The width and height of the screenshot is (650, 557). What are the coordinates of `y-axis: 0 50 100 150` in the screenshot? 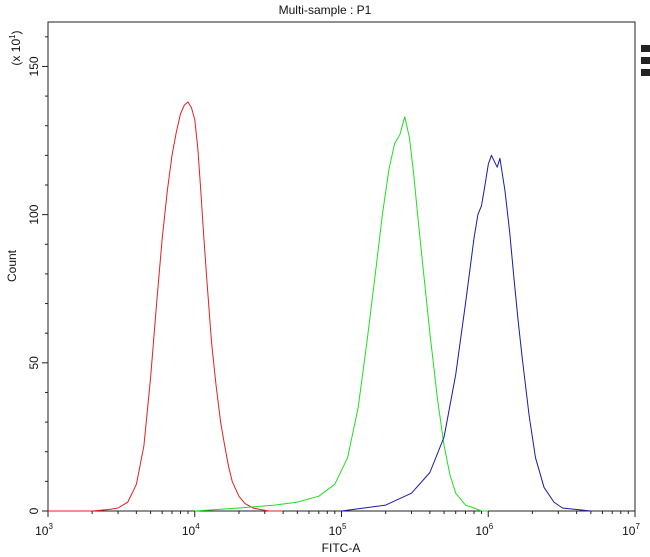 It's located at (37, 275).